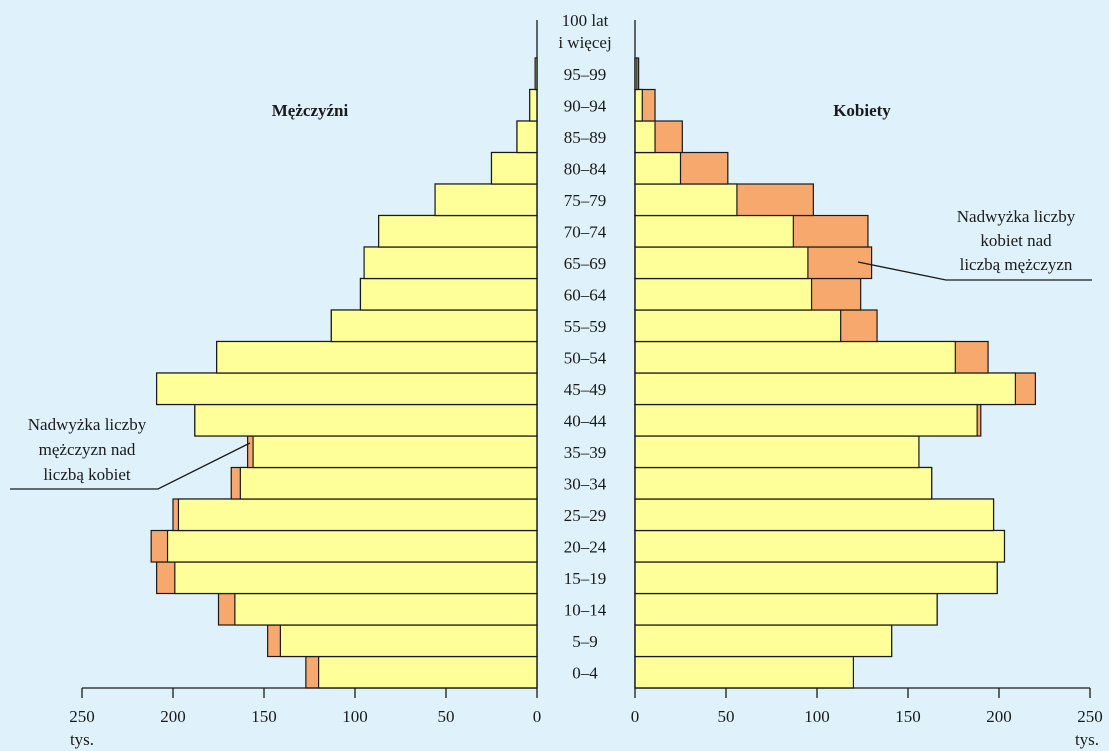  What do you see at coordinates (585, 20) in the screenshot?
I see `age-label-top-line1: 100 lat` at bounding box center [585, 20].